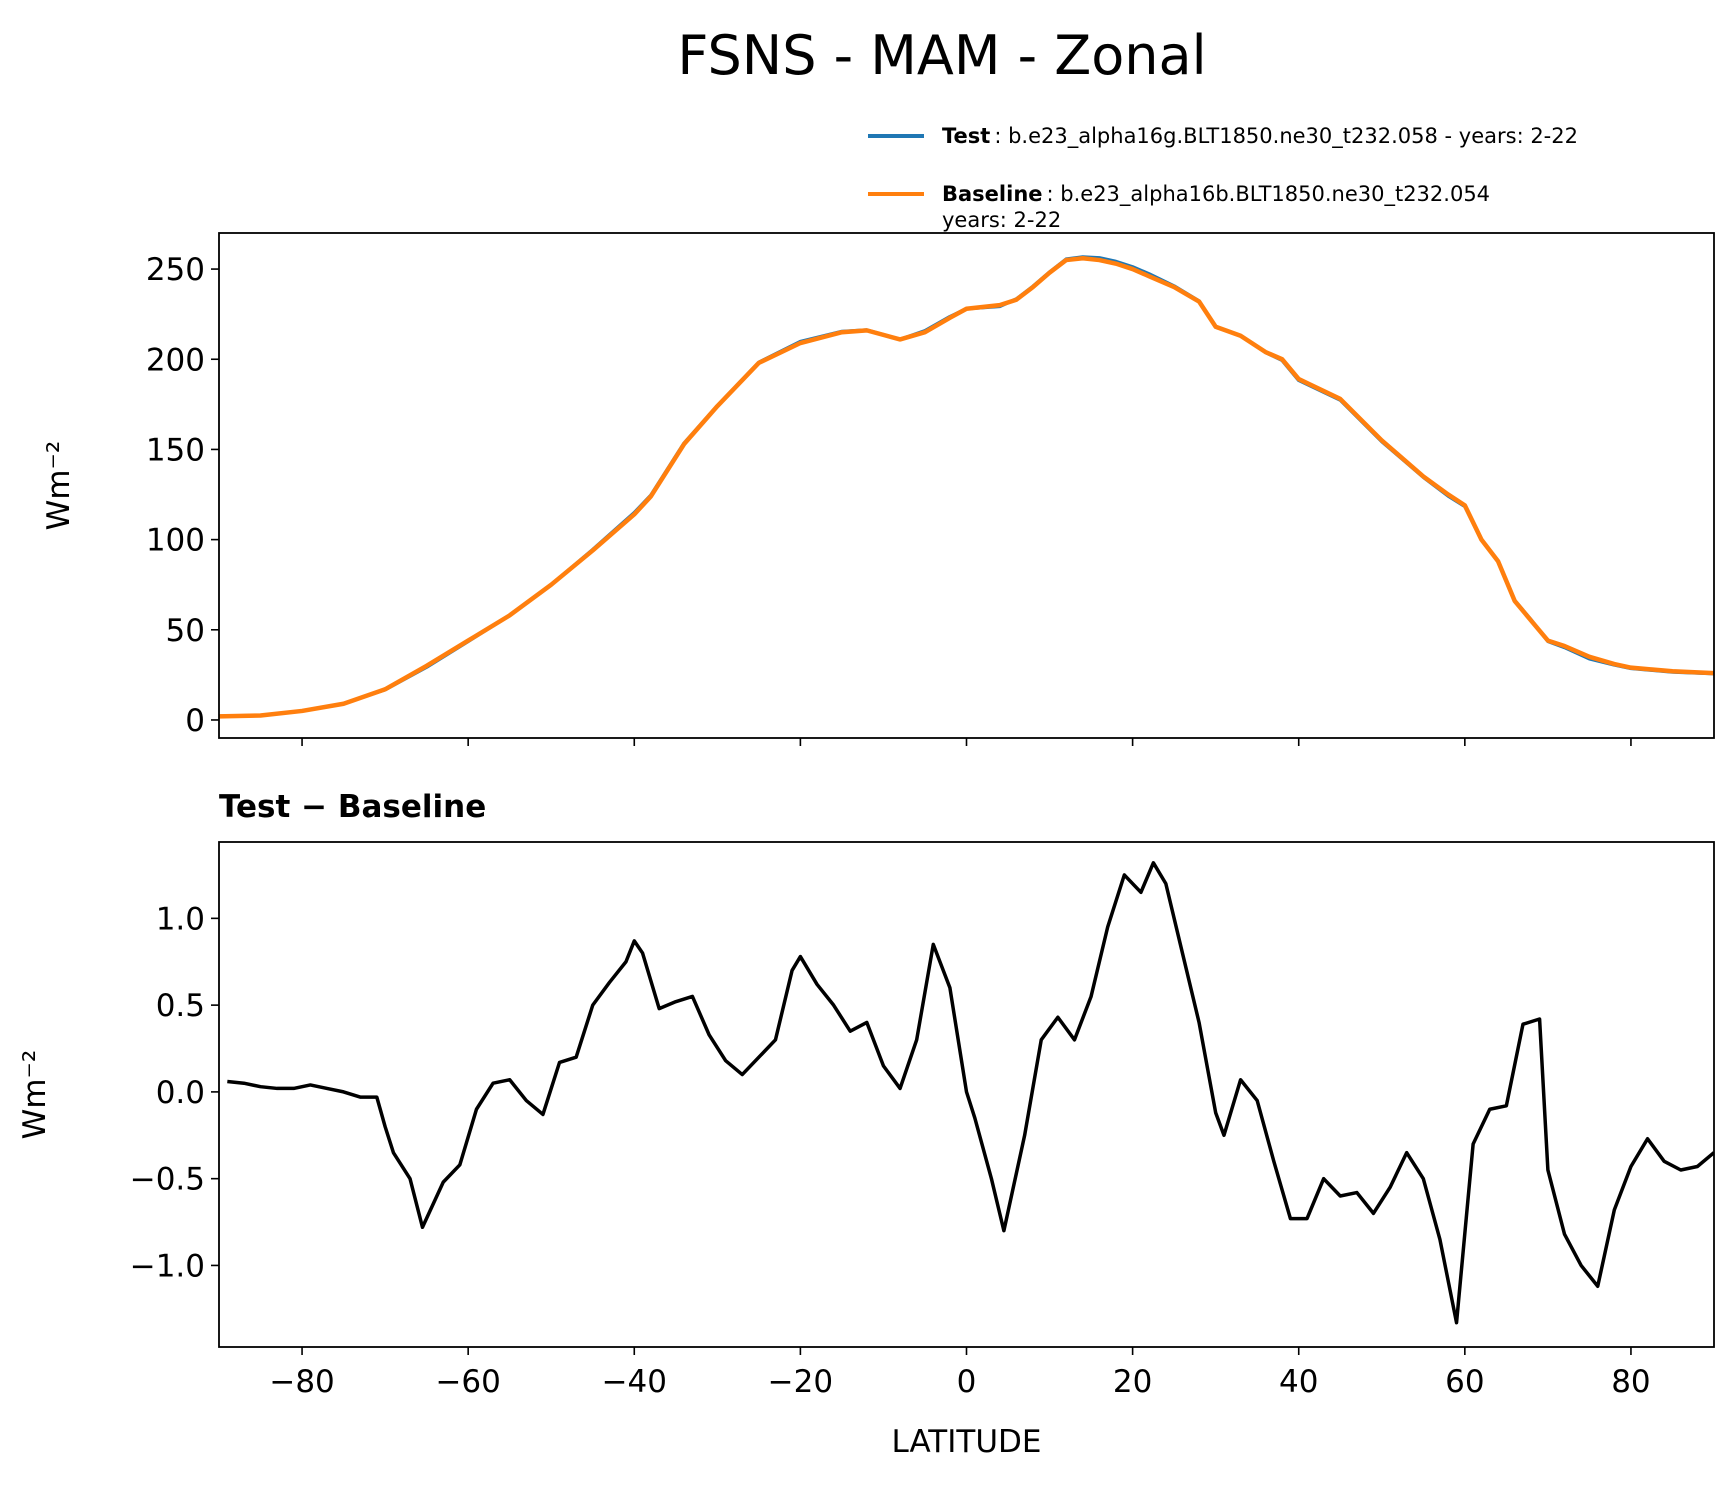 The width and height of the screenshot is (1736, 1496). I want to click on x-tick-label: −80, so click(301, 1382).